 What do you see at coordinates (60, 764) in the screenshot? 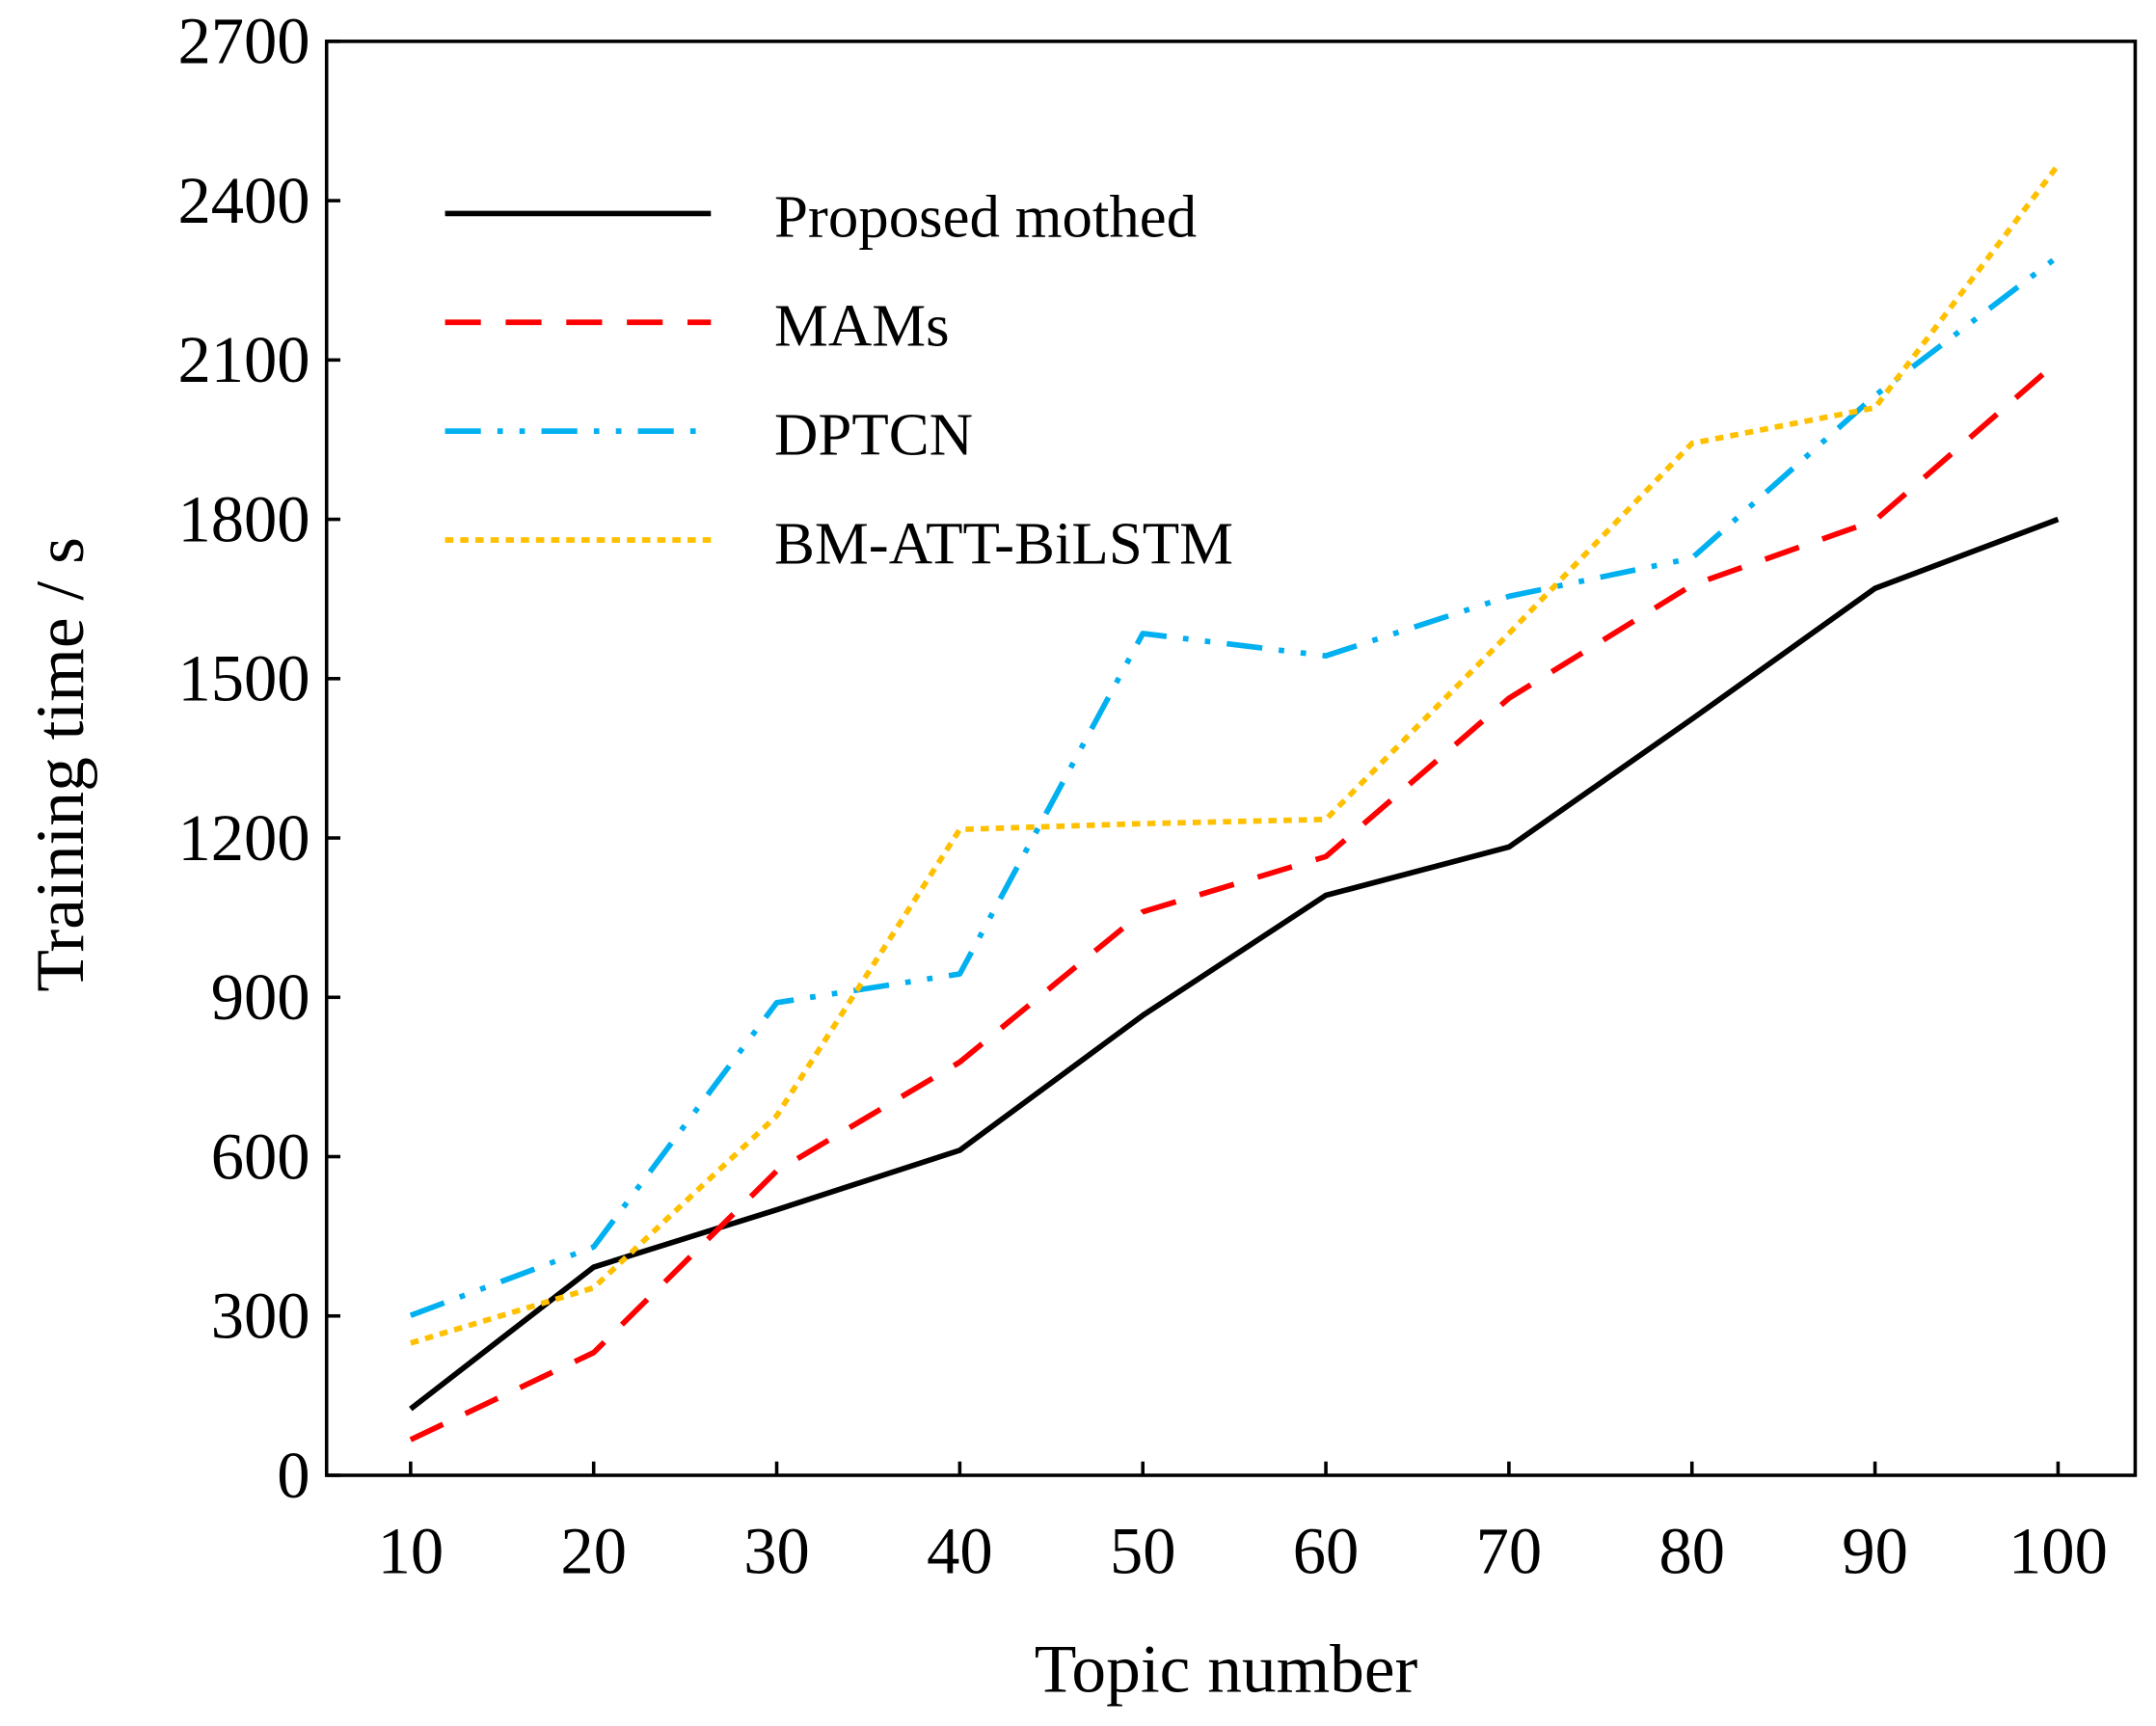
I see `y-axis-label: Training time / s` at bounding box center [60, 764].